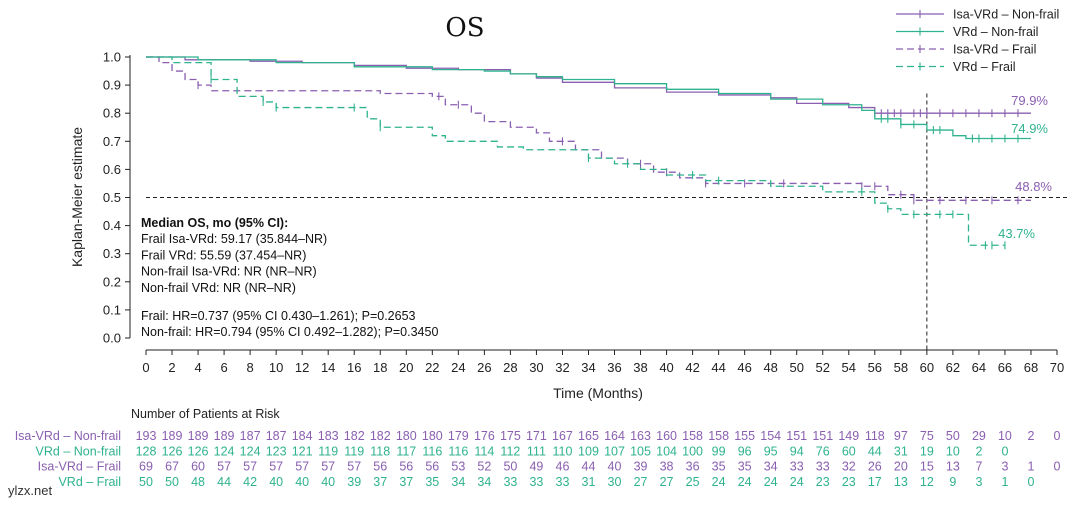  I want to click on risk-count: 151, so click(796, 436).